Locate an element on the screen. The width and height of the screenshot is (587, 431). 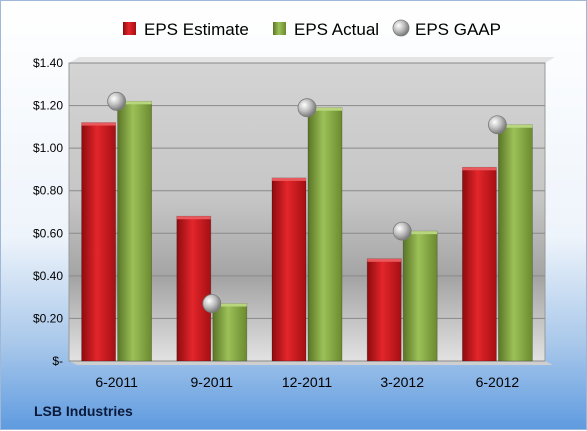
x-tick-label: 9-2011 is located at coordinates (212, 382).